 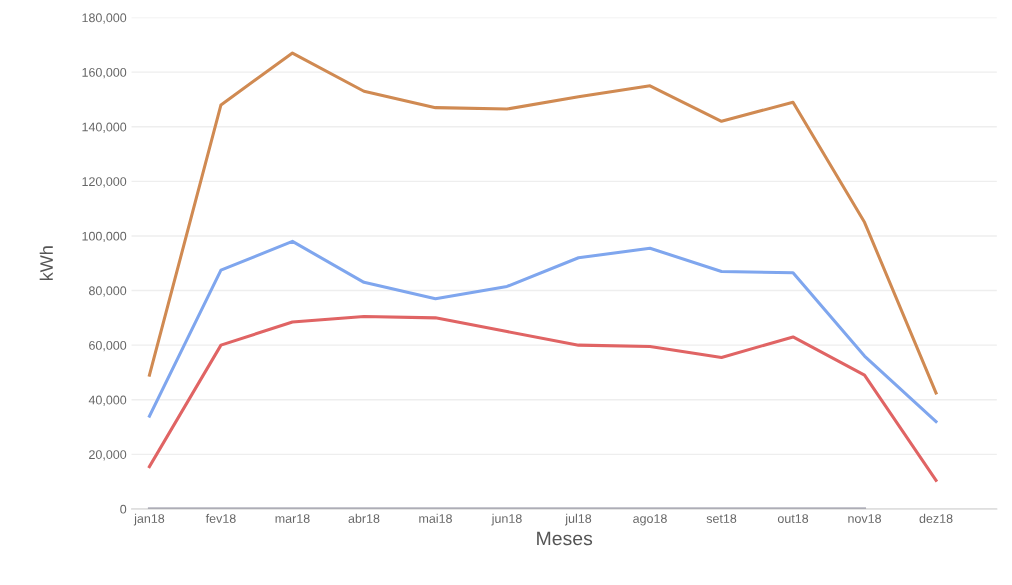 What do you see at coordinates (793, 518) in the screenshot?
I see `x-tick-label: out18` at bounding box center [793, 518].